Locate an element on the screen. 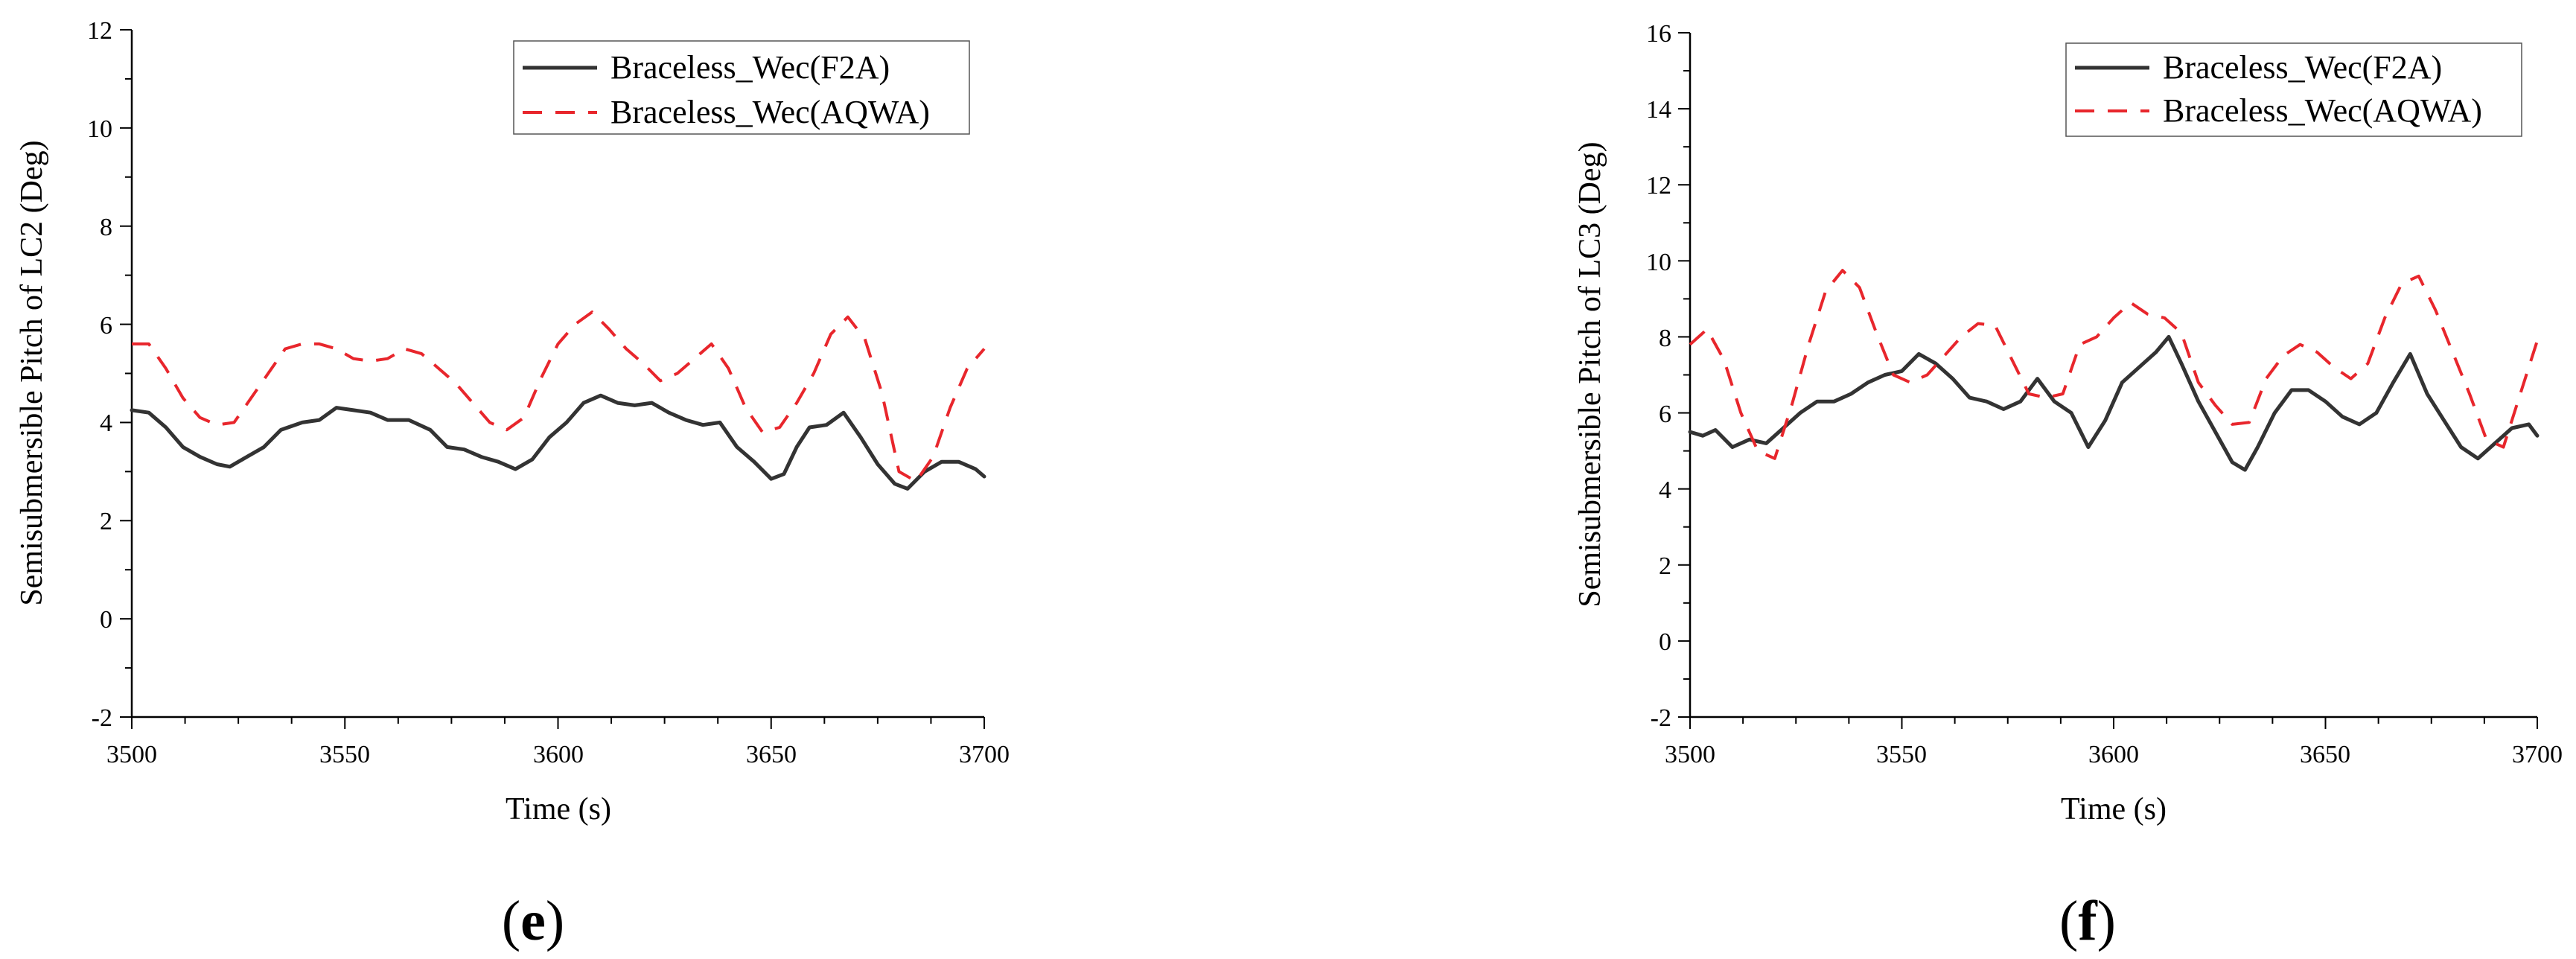 Image resolution: width=2576 pixels, height=959 pixels. y-tick-labels-f: -2 0 2 4 6 8 10 12 14 16 is located at coordinates (1658, 376).